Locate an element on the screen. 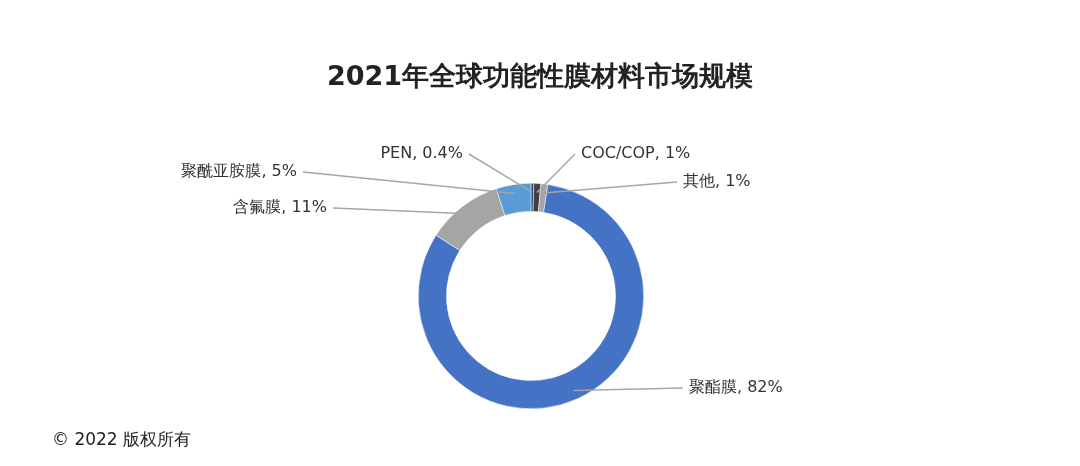 The image size is (1080, 466). slice-label: PEN, 0.4% is located at coordinates (421, 153).